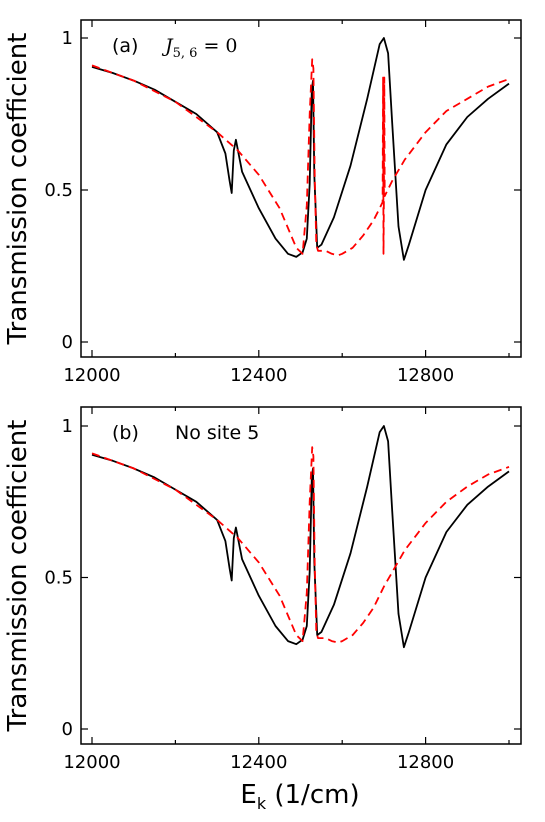  I want to click on annotation-sub: 5, 6, so click(185, 53).